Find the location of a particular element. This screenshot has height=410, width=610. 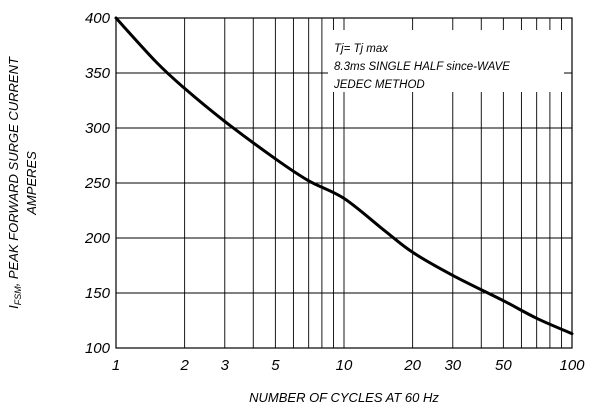

y-tick-label: 150 is located at coordinates (98, 293).